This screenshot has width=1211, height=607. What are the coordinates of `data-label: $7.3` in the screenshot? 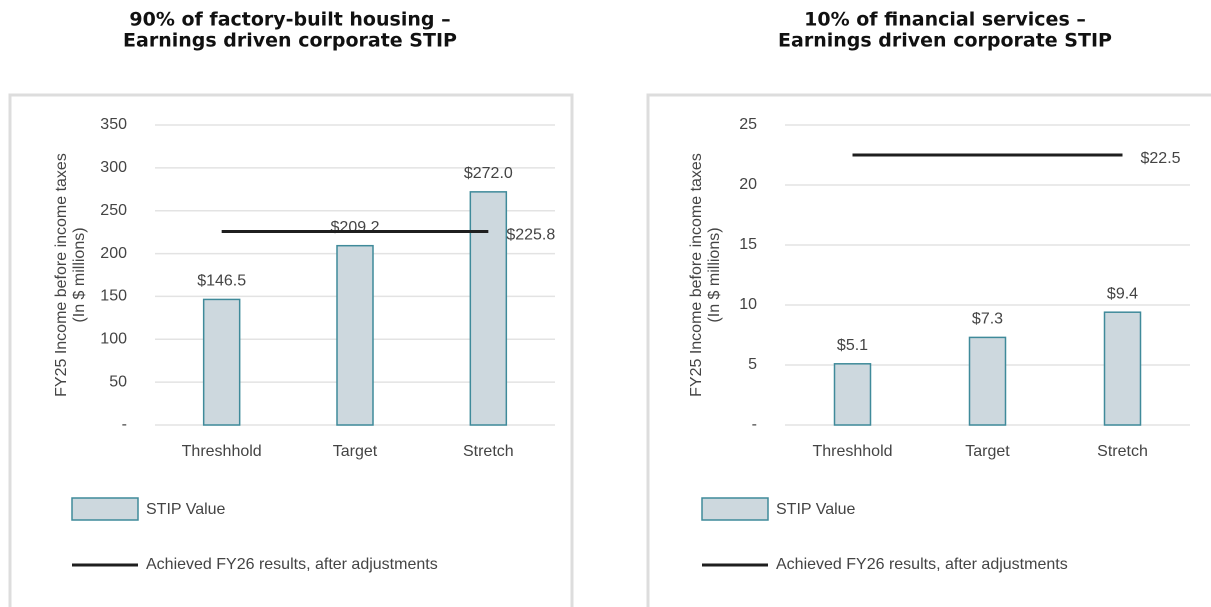 It's located at (987, 319).